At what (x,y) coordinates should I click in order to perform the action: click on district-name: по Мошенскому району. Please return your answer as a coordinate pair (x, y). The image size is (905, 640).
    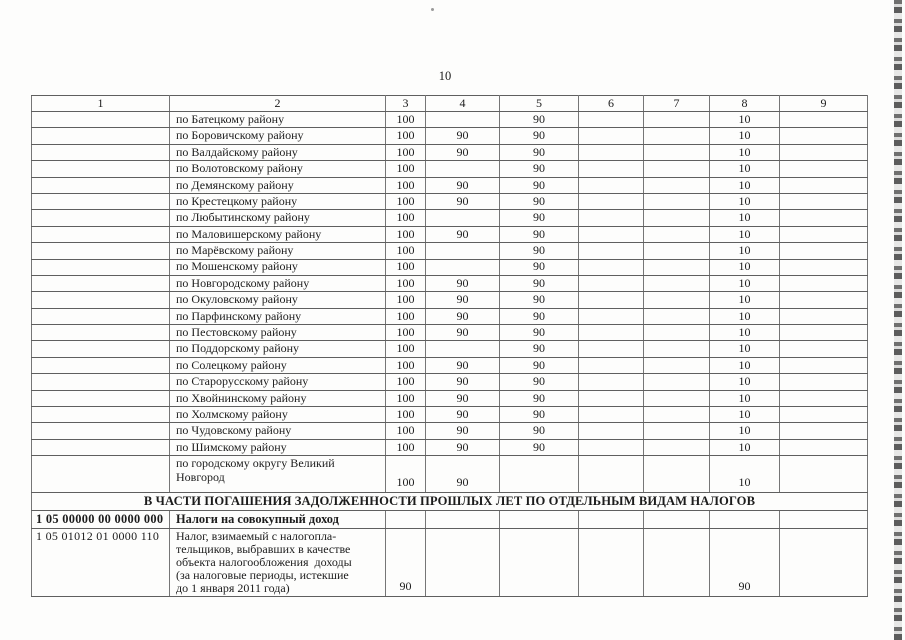
    Looking at the image, I should click on (277, 267).